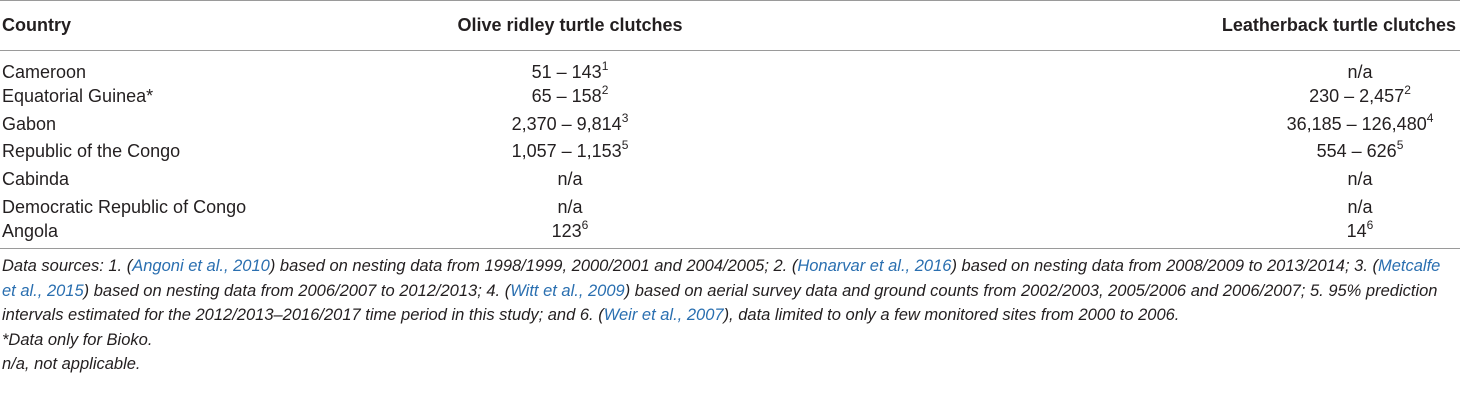 The width and height of the screenshot is (1460, 400). What do you see at coordinates (205, 25) in the screenshot?
I see `header-country: Country` at bounding box center [205, 25].